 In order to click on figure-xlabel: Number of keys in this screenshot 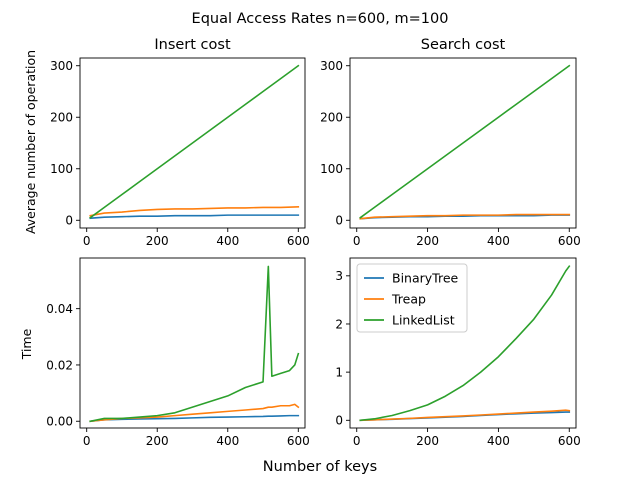, I will do `click(320, 467)`.